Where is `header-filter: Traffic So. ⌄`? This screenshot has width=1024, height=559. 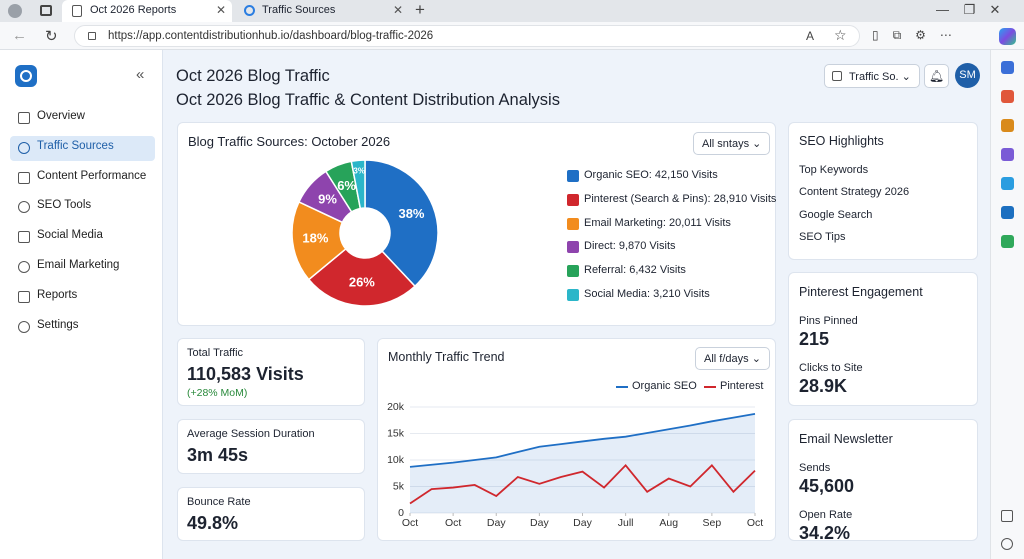
header-filter: Traffic So. ⌄ is located at coordinates (872, 76).